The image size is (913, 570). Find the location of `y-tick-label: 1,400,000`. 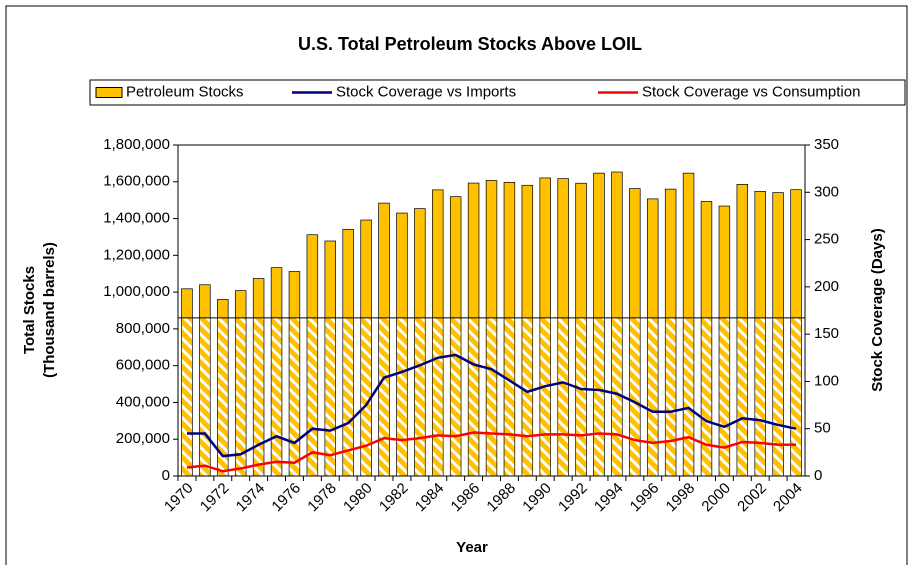

y-tick-label: 1,400,000 is located at coordinates (136, 218).